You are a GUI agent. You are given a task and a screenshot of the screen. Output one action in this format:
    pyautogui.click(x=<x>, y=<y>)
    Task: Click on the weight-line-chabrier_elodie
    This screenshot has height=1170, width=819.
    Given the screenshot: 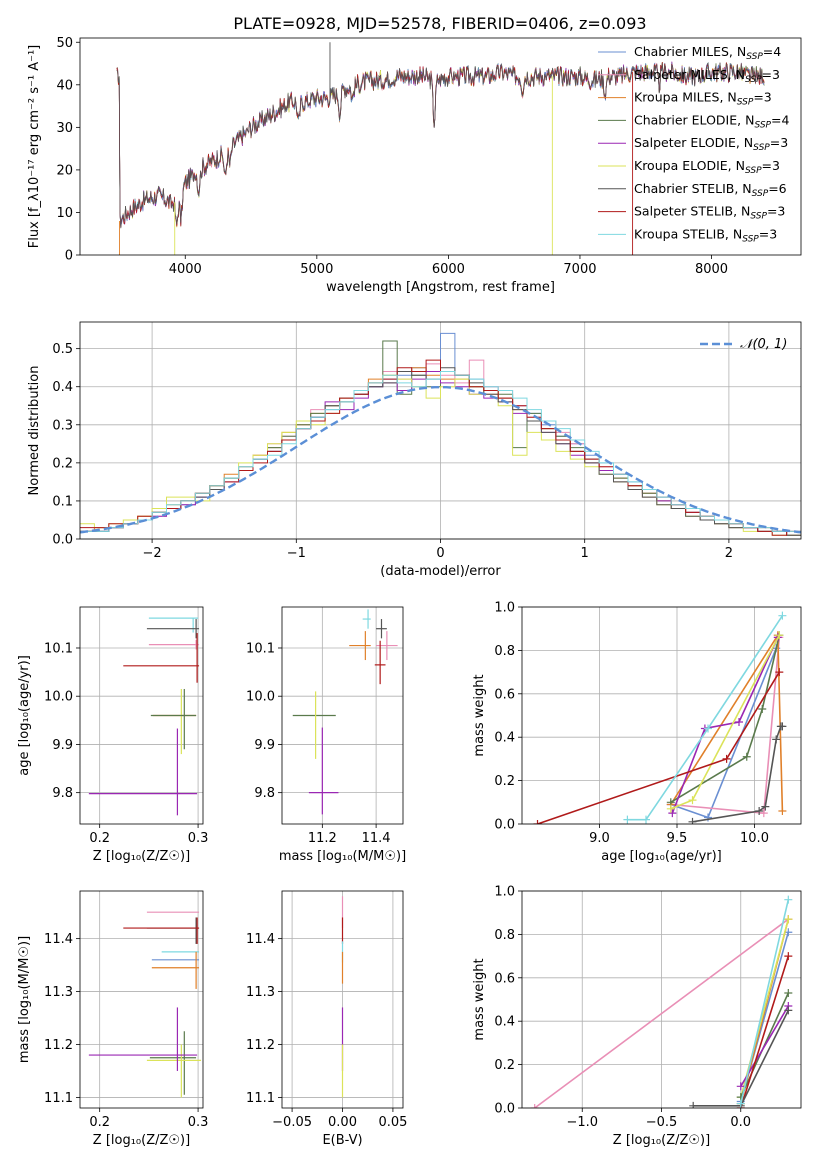 What is the action you would take?
    pyautogui.click(x=725, y=719)
    